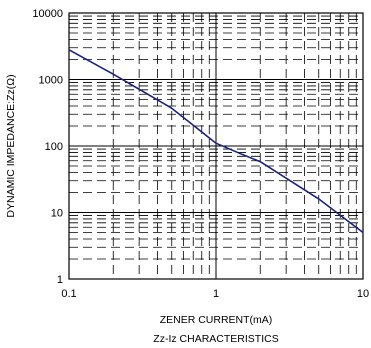 The height and width of the screenshot is (348, 371). Describe the element at coordinates (363, 294) in the screenshot. I see `x-tick-label: 10` at that location.